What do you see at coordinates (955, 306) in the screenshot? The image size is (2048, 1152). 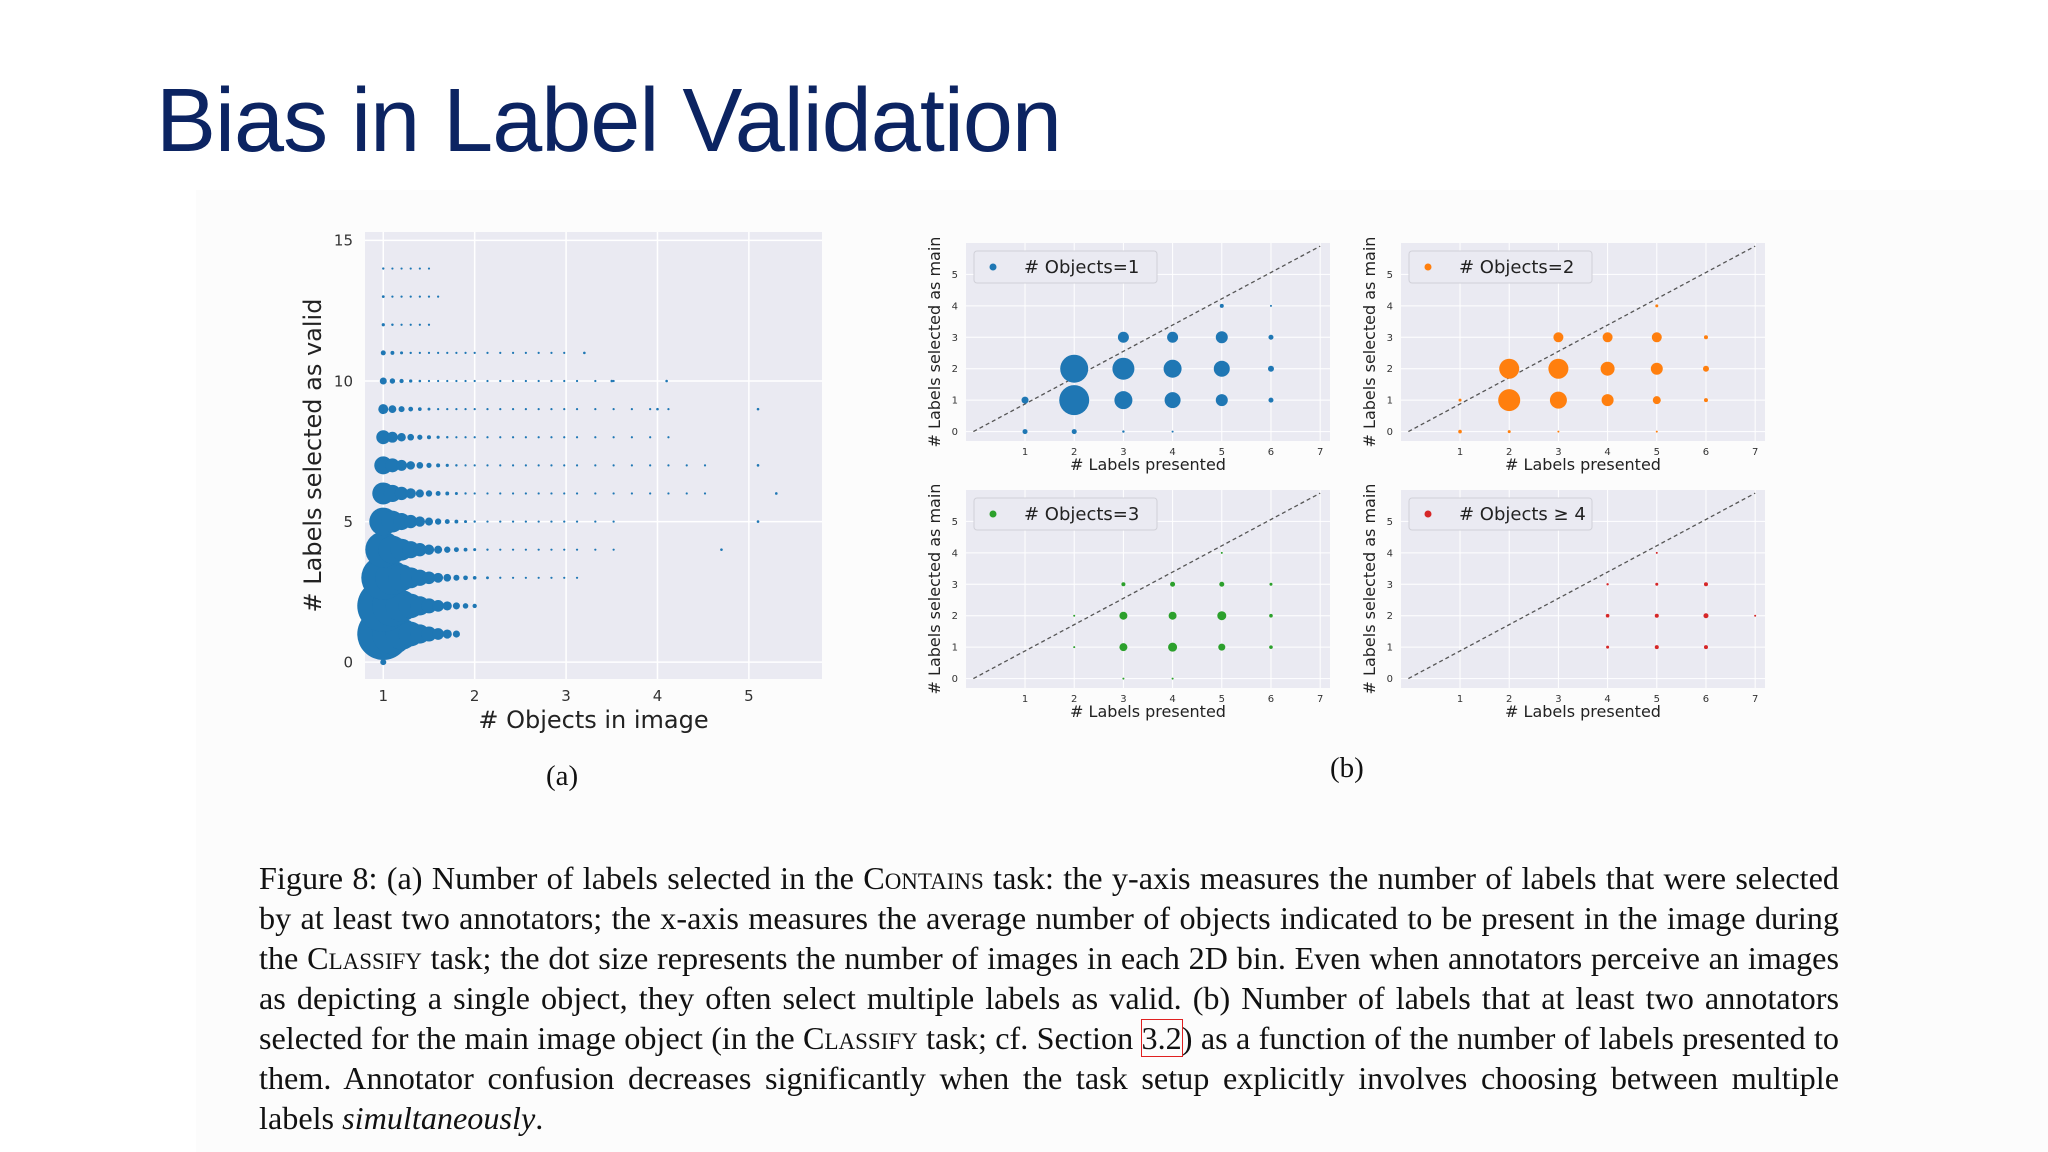 I see `chart1-y-tick-label: 4` at bounding box center [955, 306].